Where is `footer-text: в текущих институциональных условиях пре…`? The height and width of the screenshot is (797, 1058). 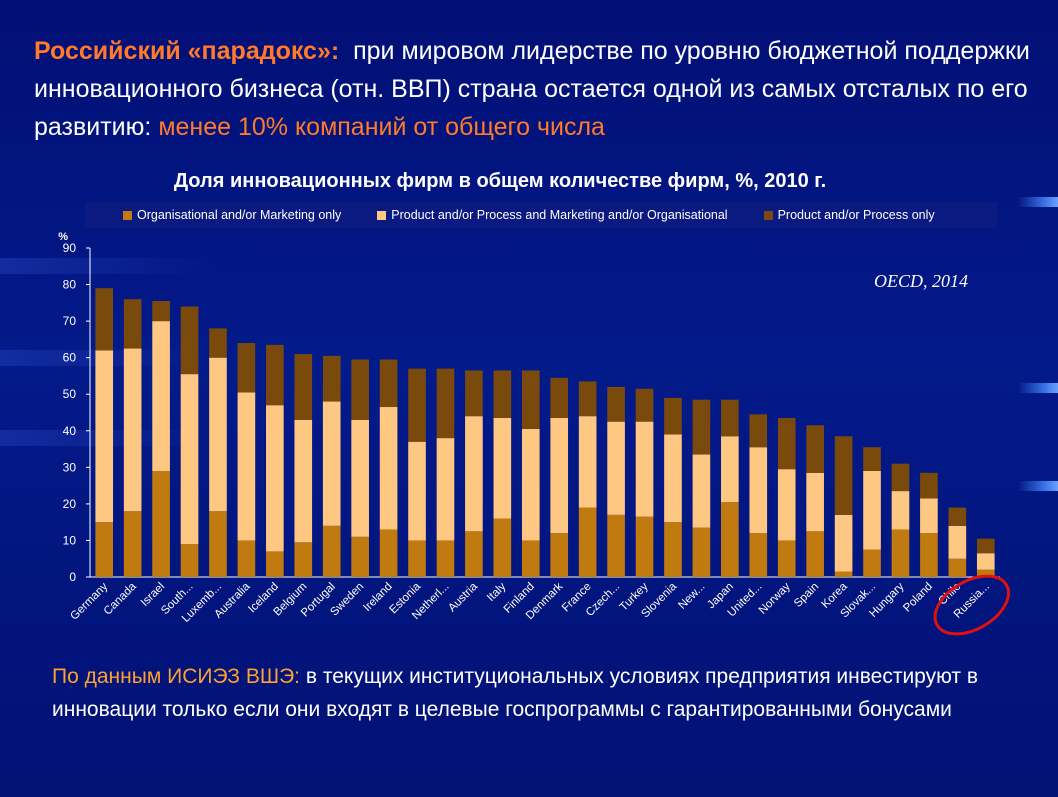
footer-text: в текущих институциональных условиях пре… is located at coordinates (515, 693).